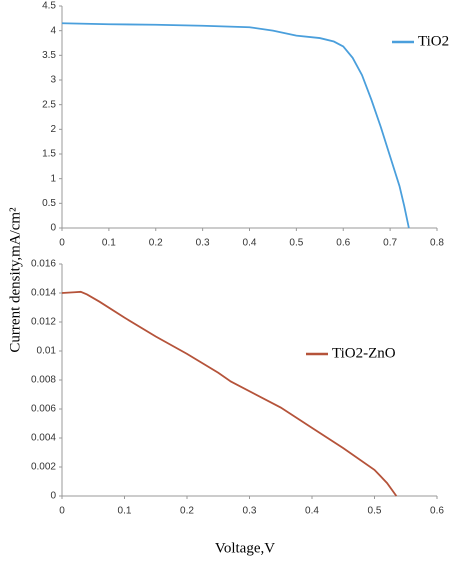 This screenshot has width=474, height=561. Describe the element at coordinates (53, 178) in the screenshot. I see `y-tick-label: 1` at that location.